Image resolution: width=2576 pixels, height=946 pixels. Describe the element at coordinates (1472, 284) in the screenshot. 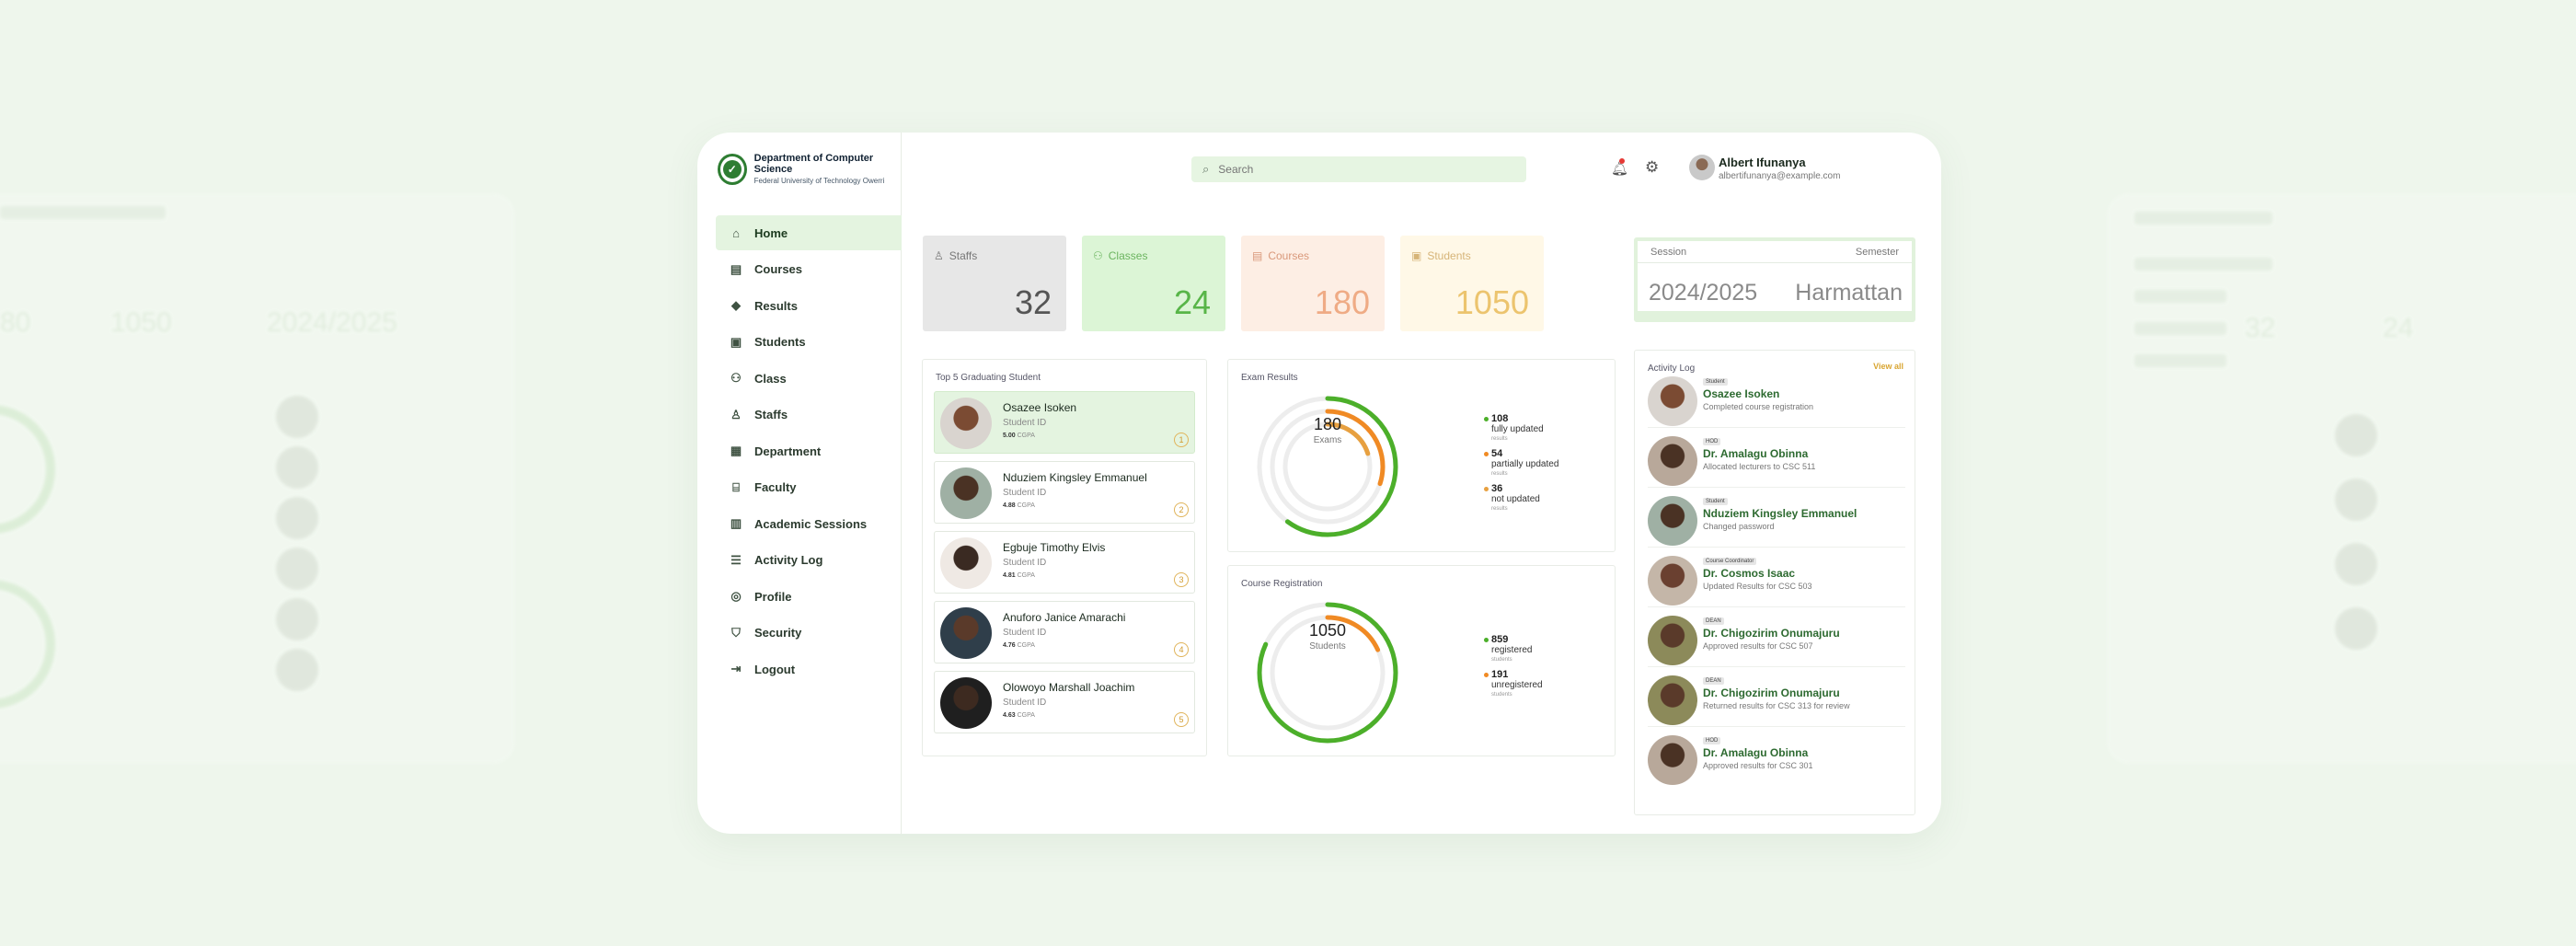

I see `stat-card-students: ▣ Students 1050` at that location.